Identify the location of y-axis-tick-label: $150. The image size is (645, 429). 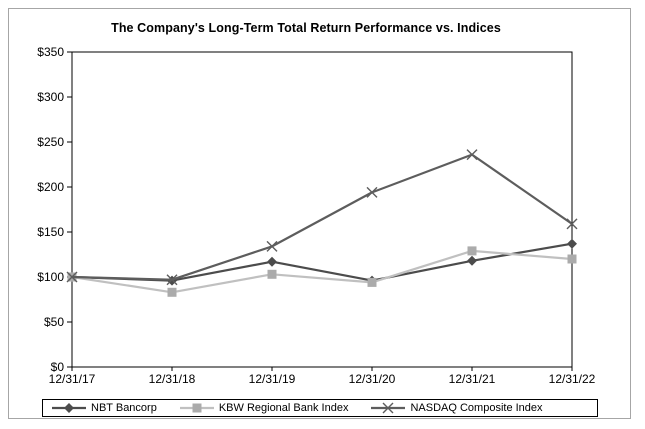
(50, 232).